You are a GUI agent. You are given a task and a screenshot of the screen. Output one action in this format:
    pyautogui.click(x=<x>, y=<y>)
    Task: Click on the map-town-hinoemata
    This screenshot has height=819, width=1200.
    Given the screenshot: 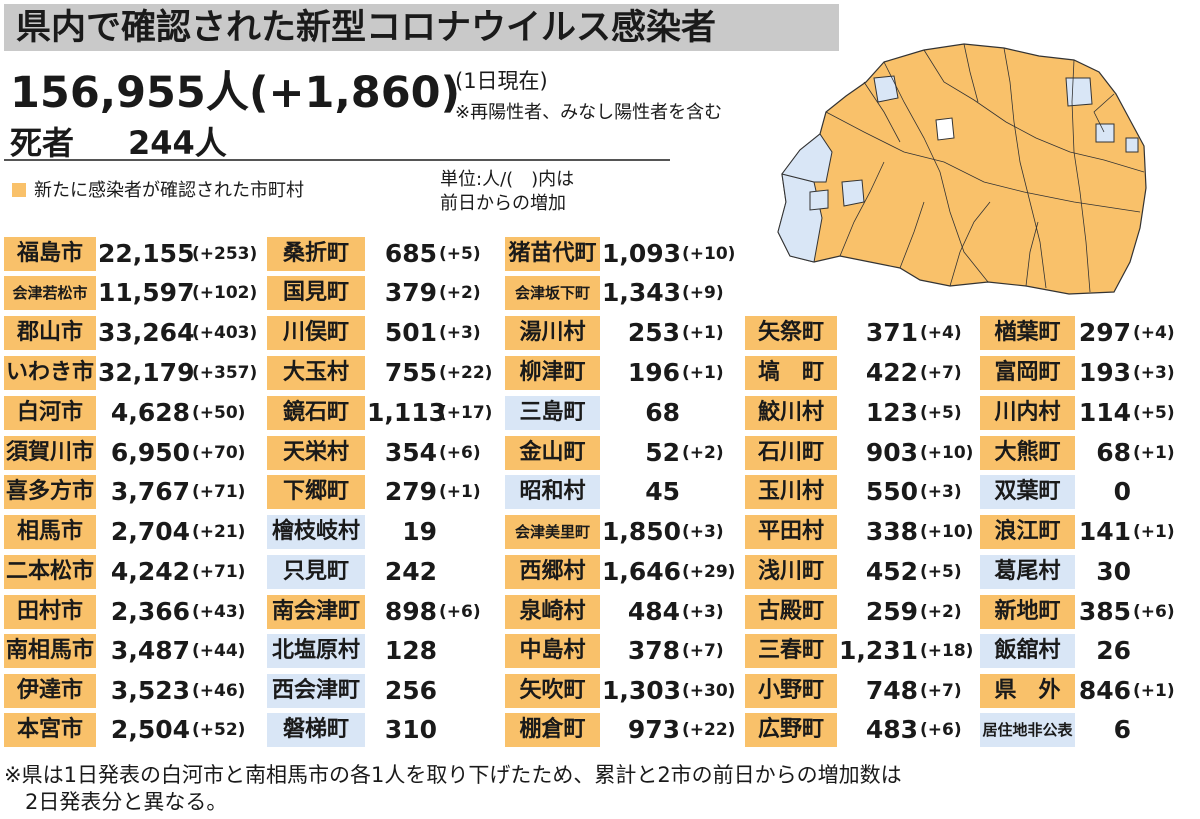 What is the action you would take?
    pyautogui.click(x=800, y=218)
    